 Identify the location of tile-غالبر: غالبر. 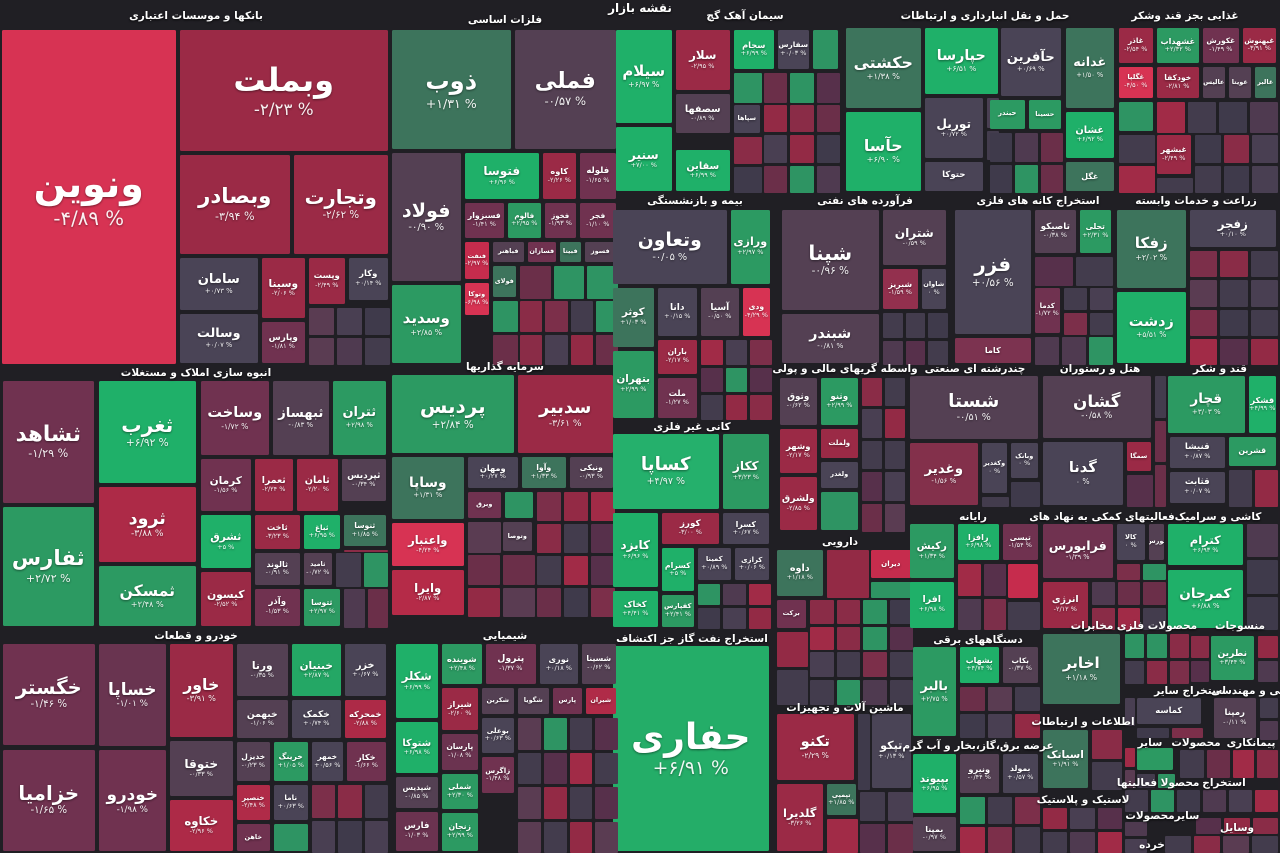
(1265, 82).